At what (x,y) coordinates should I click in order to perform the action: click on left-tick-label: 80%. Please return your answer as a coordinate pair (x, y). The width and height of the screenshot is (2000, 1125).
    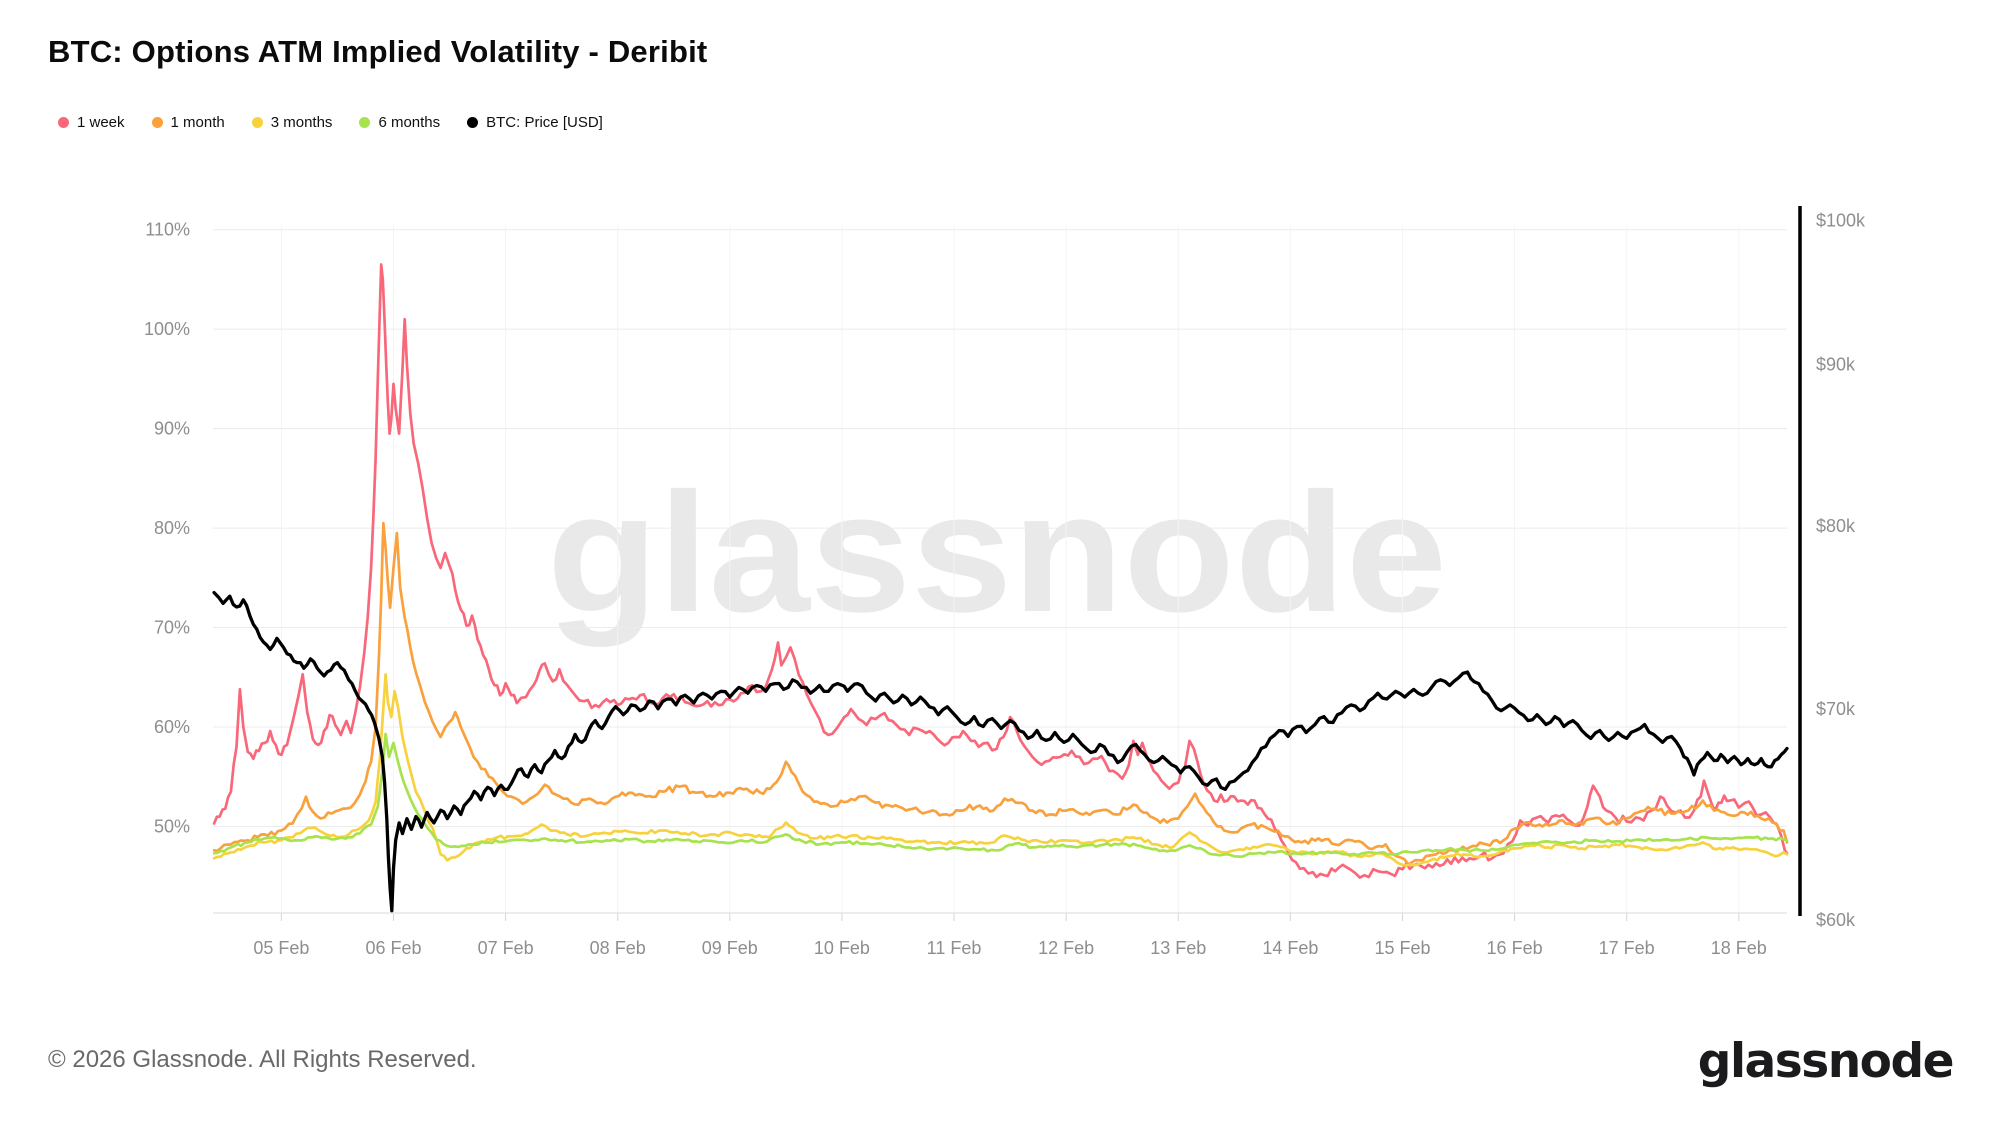
    Looking at the image, I should click on (172, 528).